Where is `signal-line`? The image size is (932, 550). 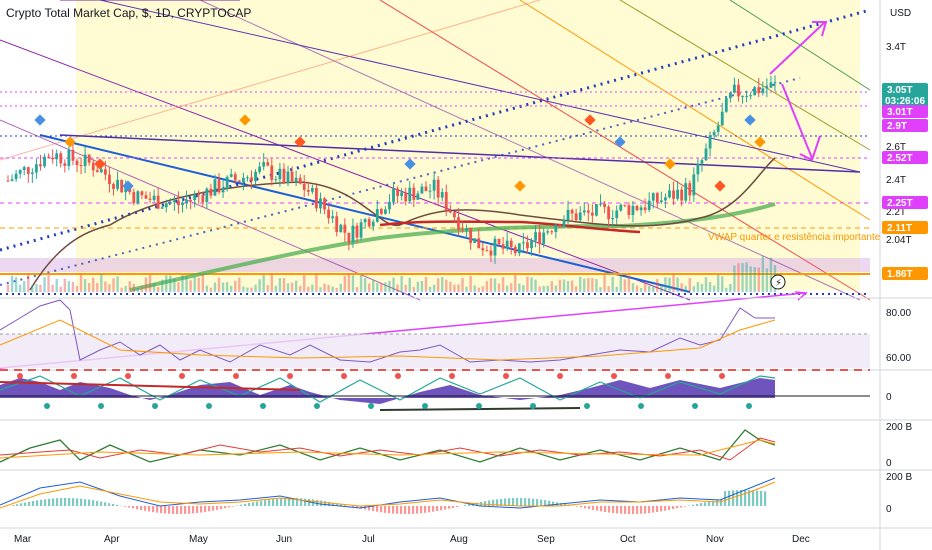
signal-line is located at coordinates (388, 495).